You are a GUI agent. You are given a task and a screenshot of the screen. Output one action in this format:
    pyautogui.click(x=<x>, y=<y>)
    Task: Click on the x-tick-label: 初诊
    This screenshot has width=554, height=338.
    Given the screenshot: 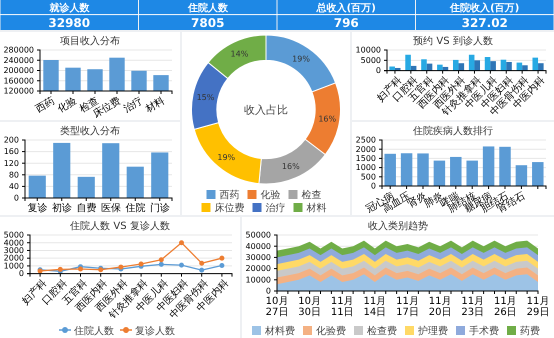 What is the action you would take?
    pyautogui.click(x=62, y=208)
    